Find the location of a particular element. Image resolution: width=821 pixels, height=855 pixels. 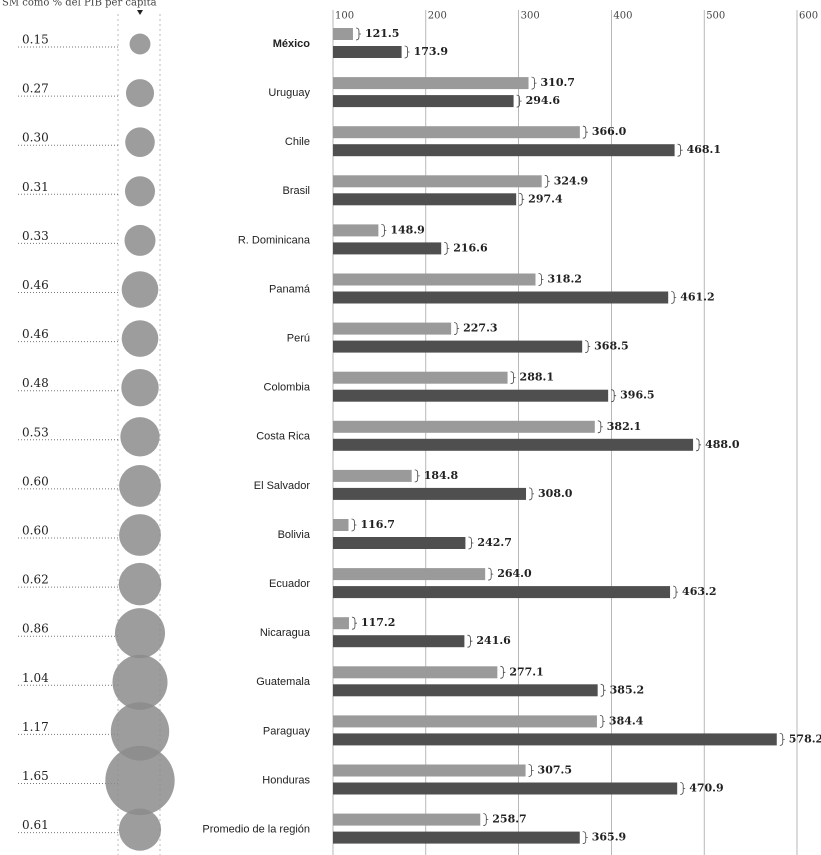

category-label: Perú is located at coordinates (298, 339).